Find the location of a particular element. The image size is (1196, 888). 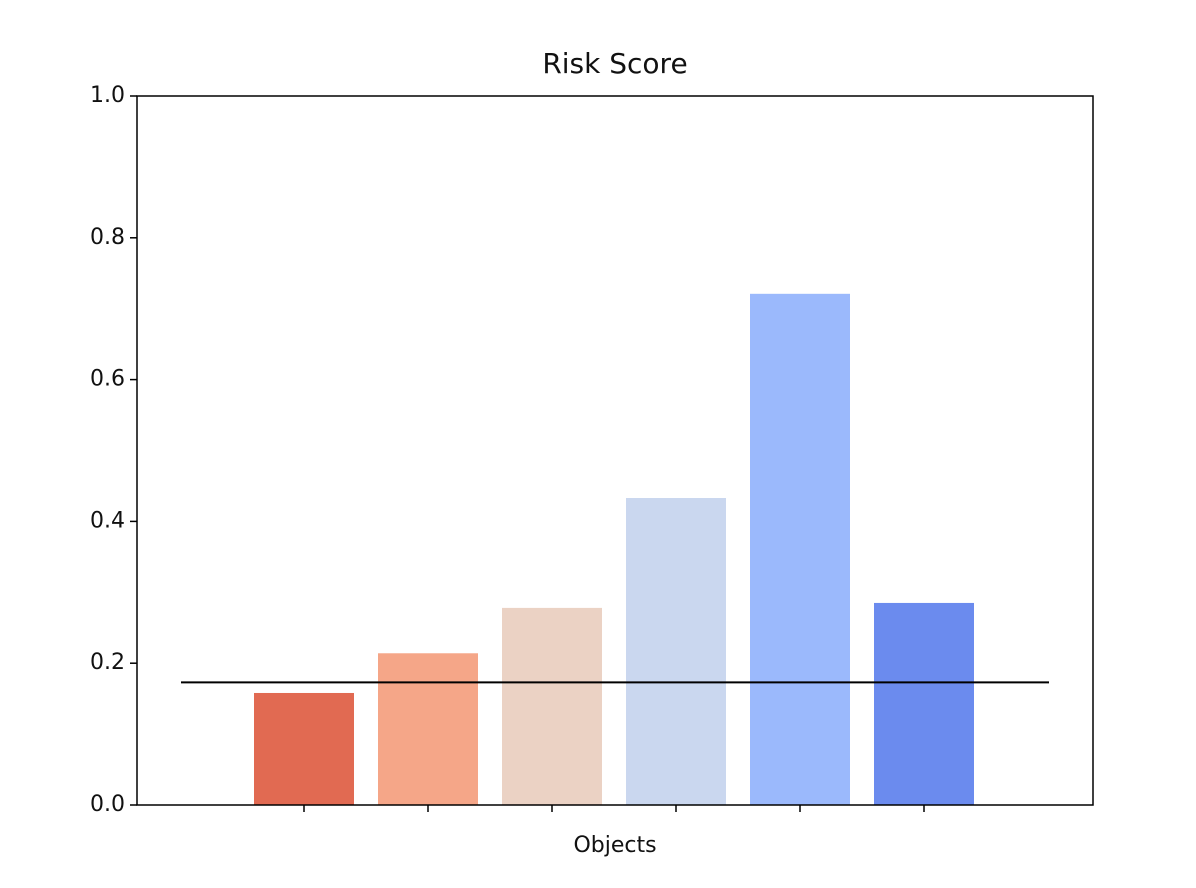

y-tick-label: 0.6 is located at coordinates (107, 379).